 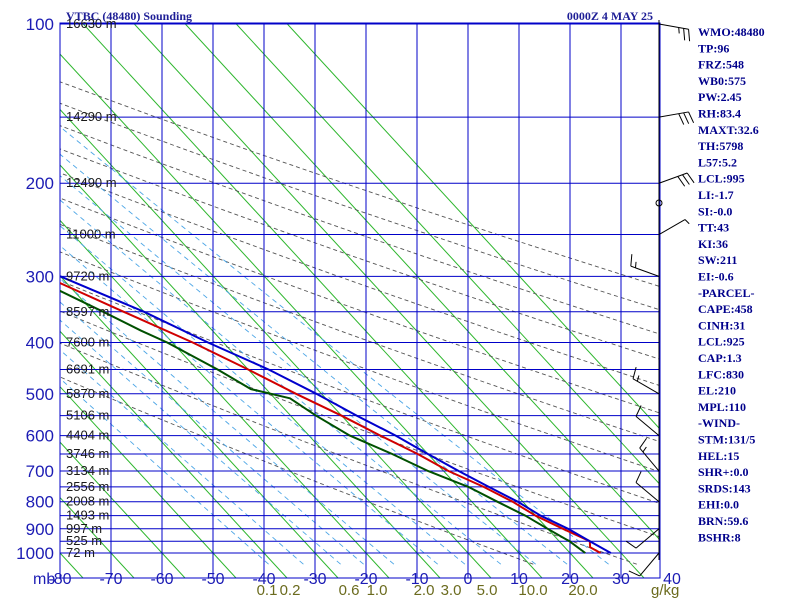 What do you see at coordinates (719, 537) in the screenshot?
I see `stability-index: BSHR:8` at bounding box center [719, 537].